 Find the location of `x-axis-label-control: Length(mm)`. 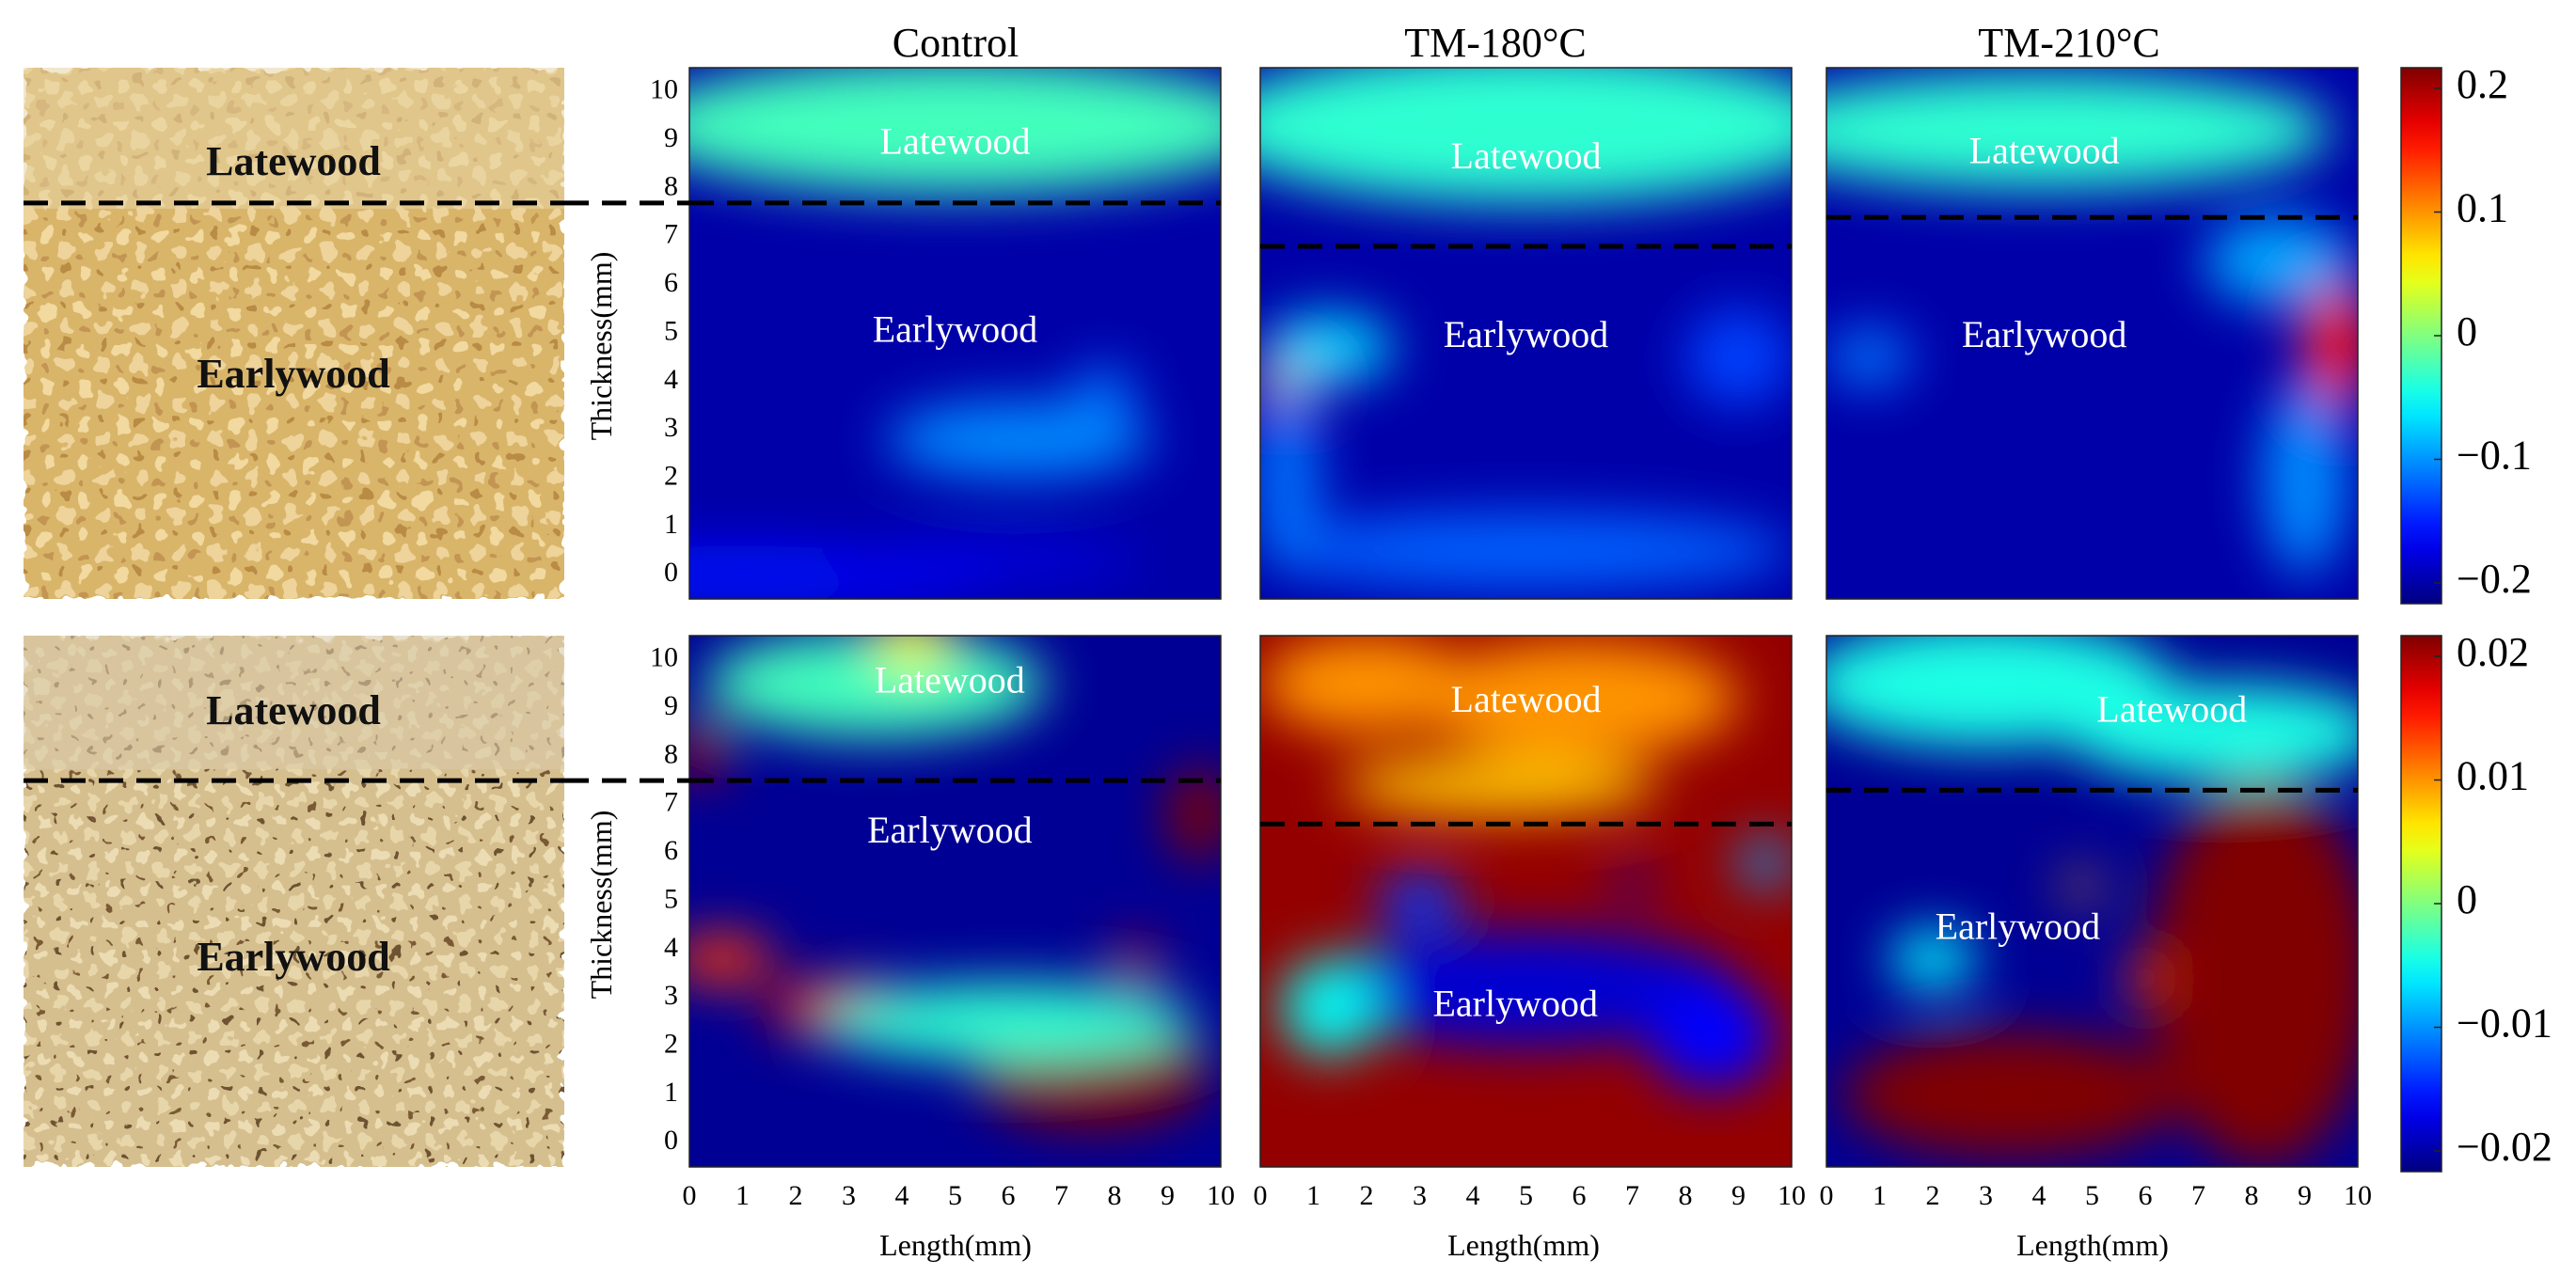

x-axis-label-control: Length(mm) is located at coordinates (955, 1245).